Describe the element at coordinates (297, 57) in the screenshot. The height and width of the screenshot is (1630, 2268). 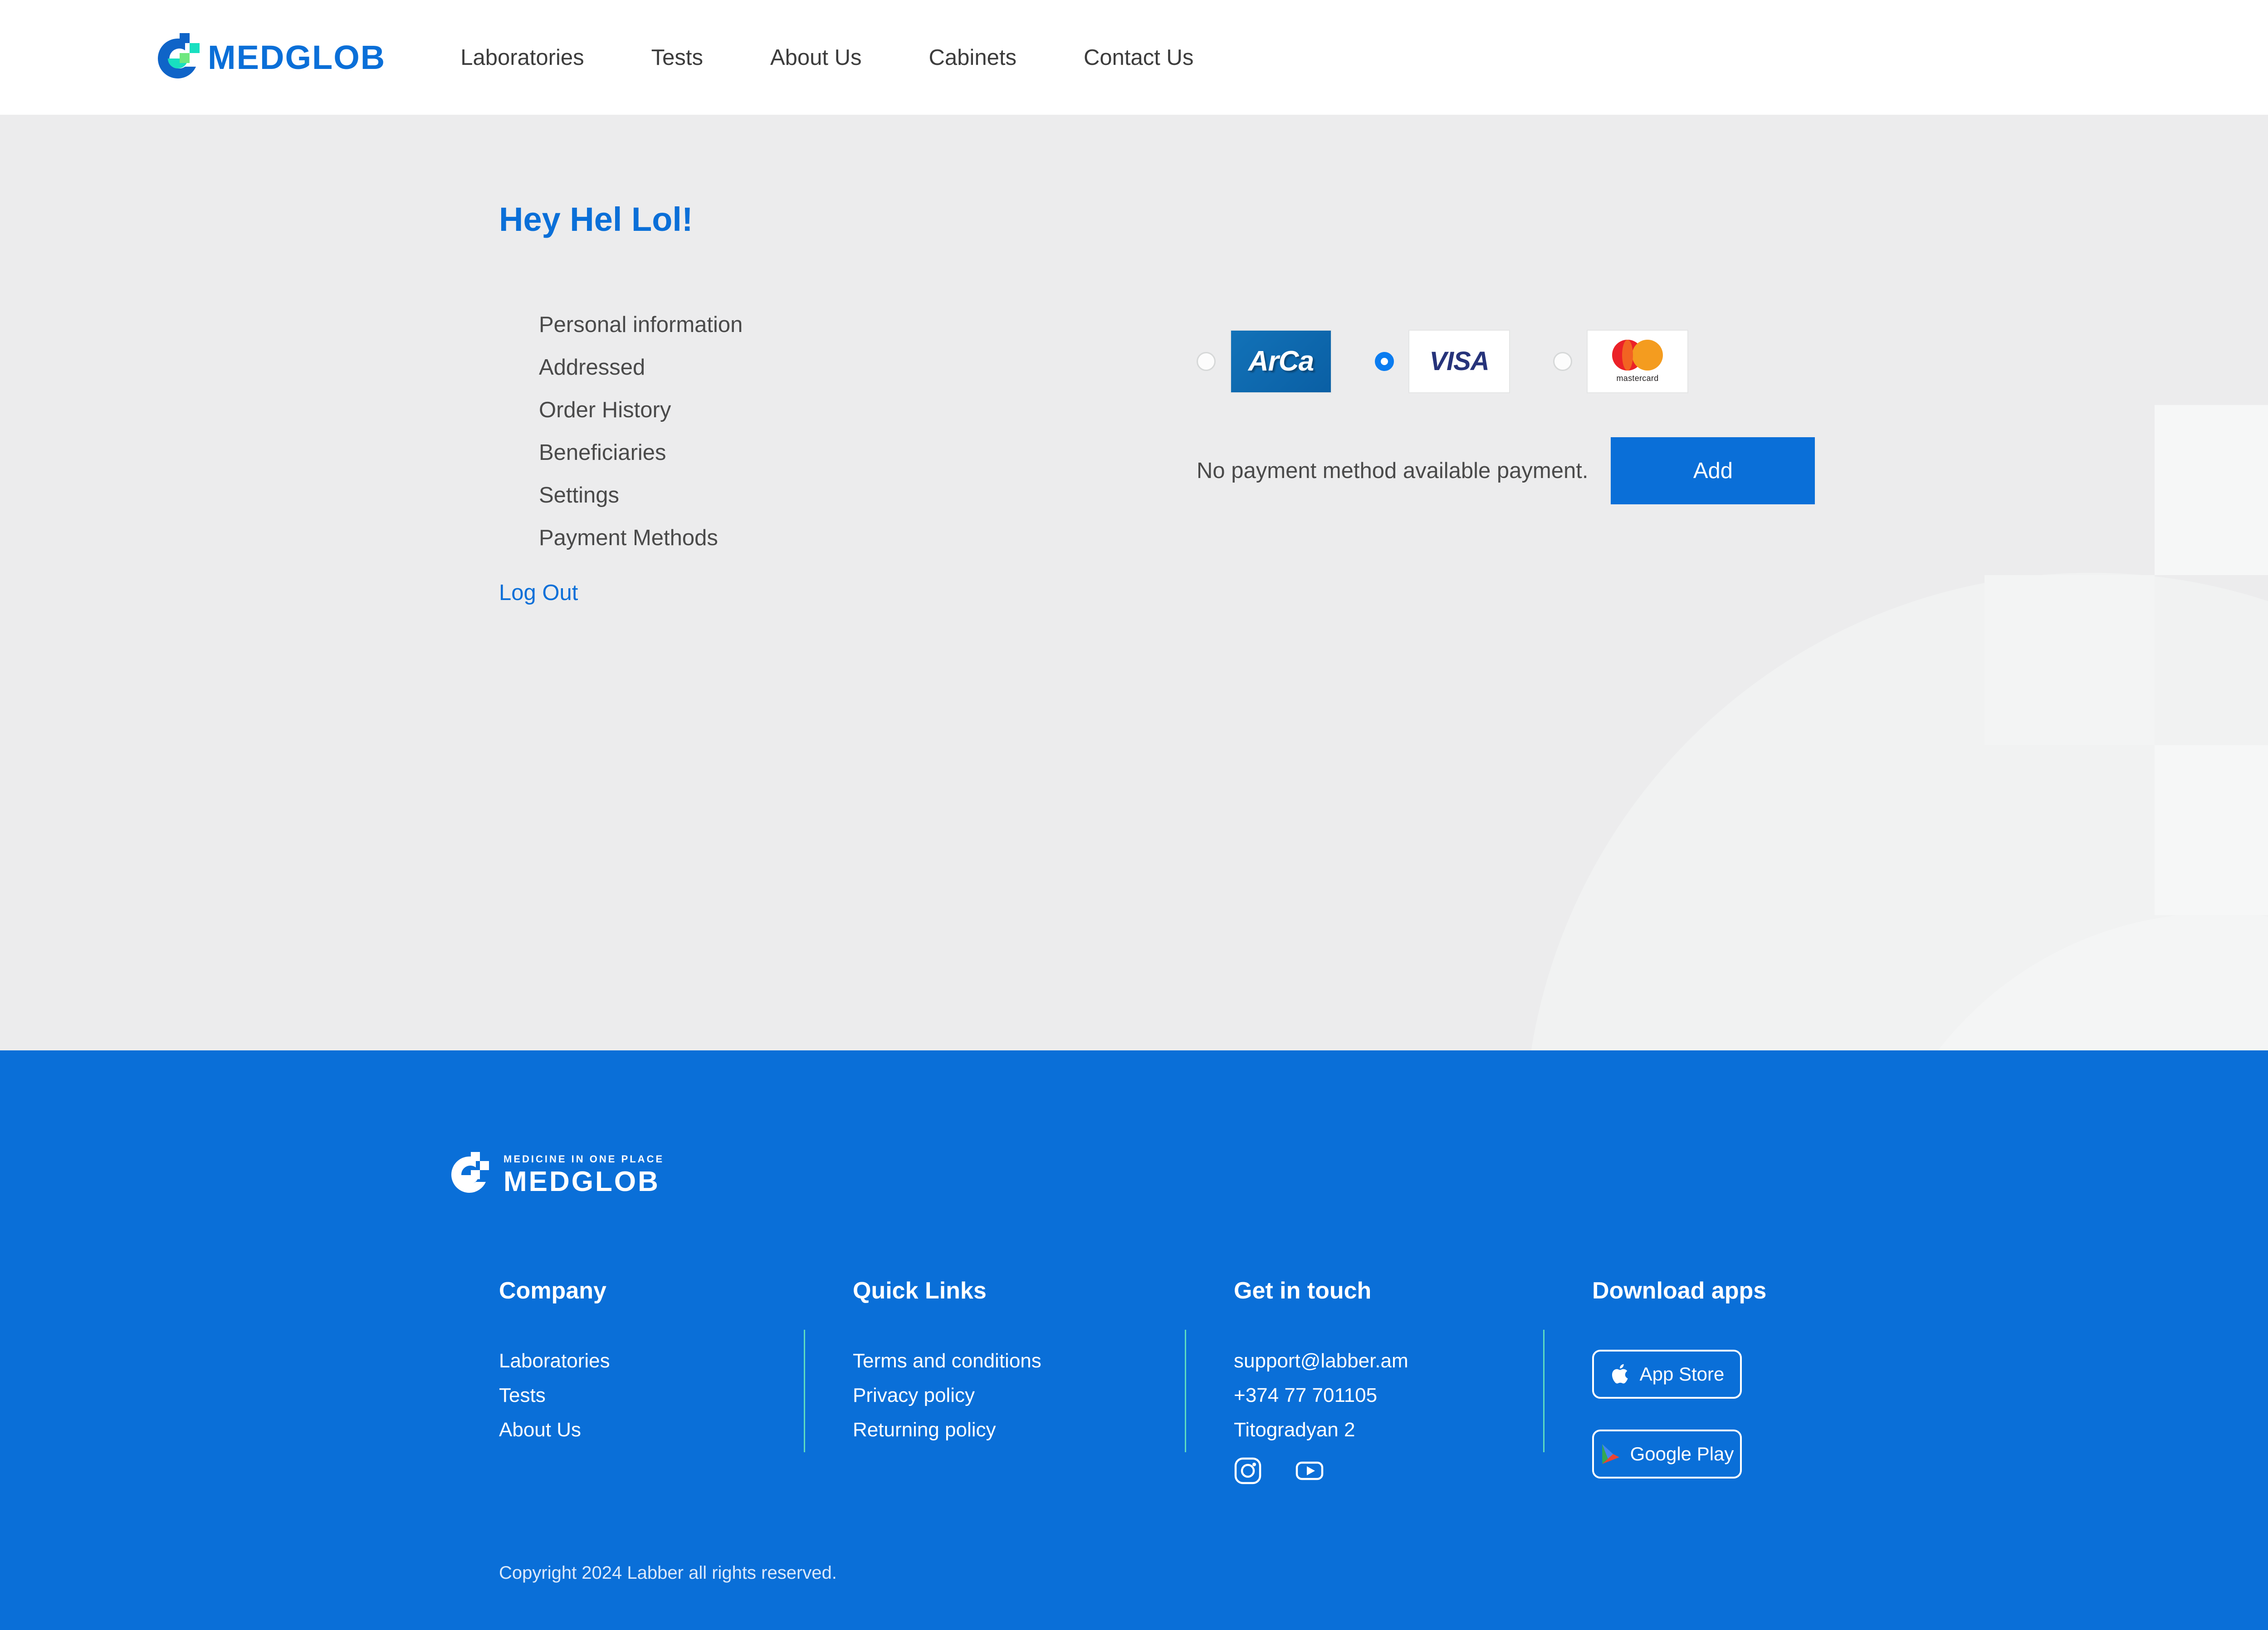
I see `header-logo-text: MEDGLOB` at that location.